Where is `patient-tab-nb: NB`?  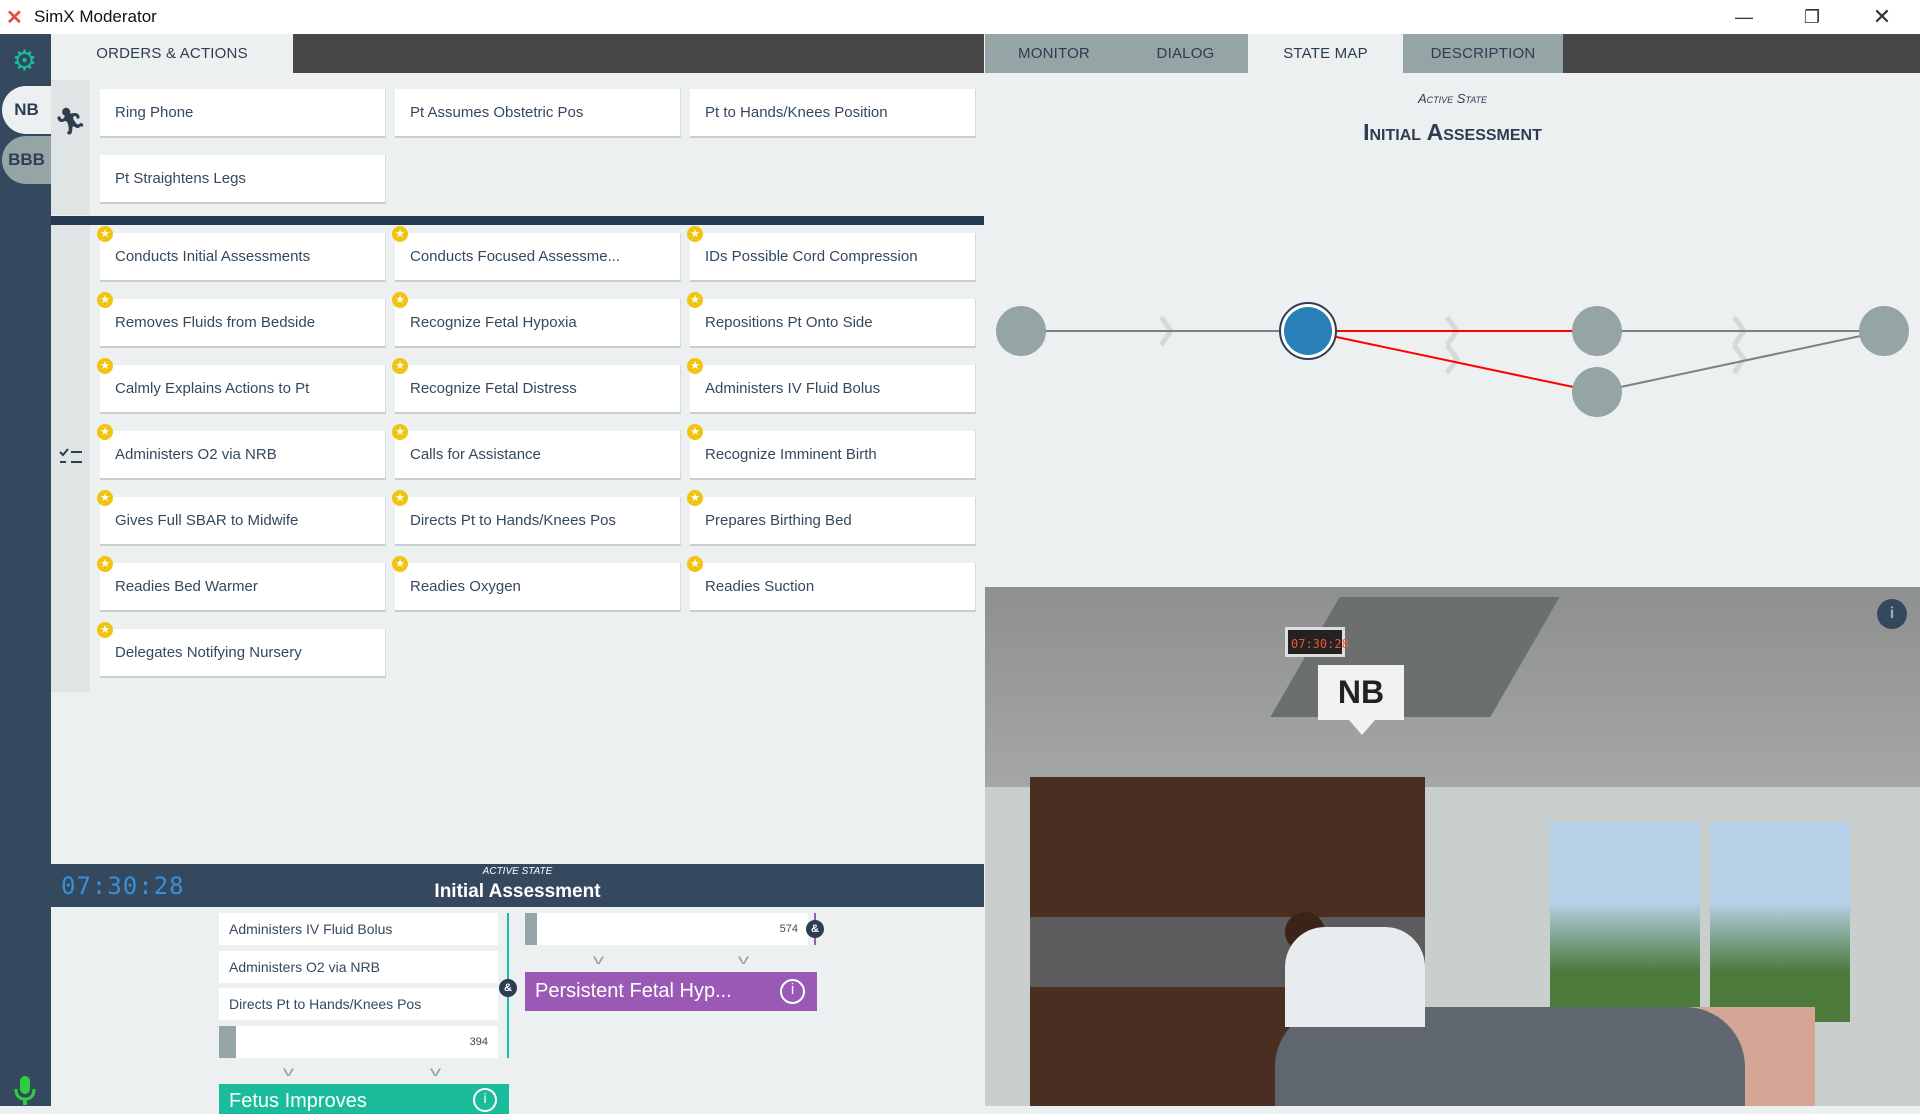
patient-tab-nb: NB is located at coordinates (26, 110).